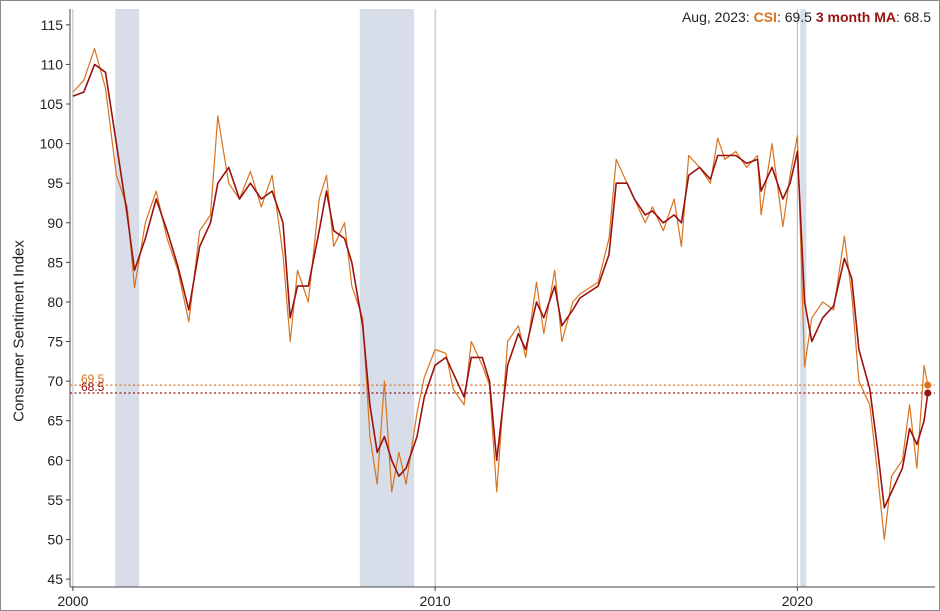  I want to click on end-markers, so click(928, 389).